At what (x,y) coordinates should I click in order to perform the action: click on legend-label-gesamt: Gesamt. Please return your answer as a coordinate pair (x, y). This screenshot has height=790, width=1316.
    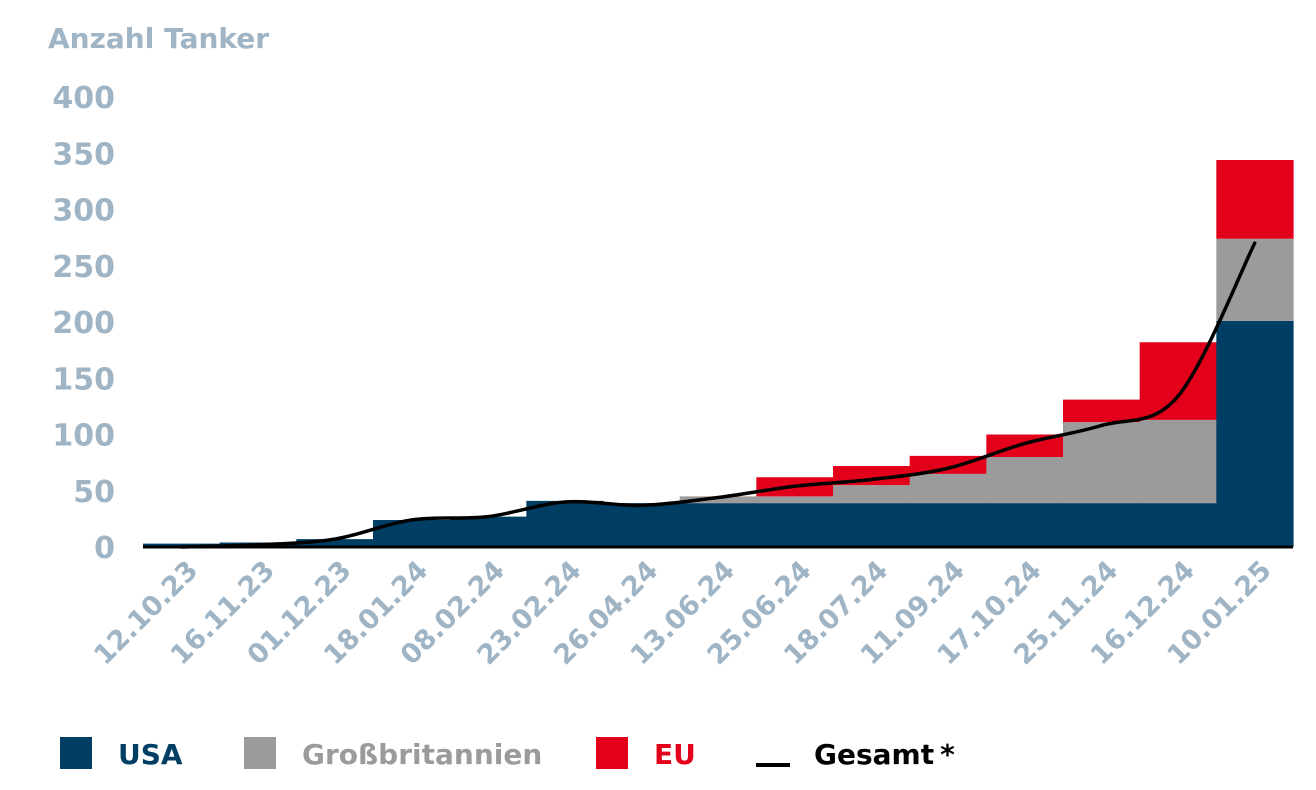
    Looking at the image, I should click on (874, 754).